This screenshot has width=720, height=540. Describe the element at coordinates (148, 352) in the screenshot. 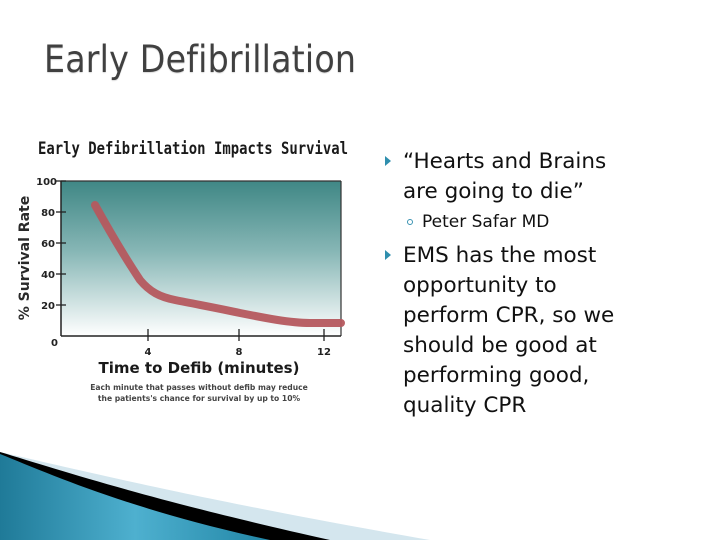

I see `x-tick-label: 4` at that location.